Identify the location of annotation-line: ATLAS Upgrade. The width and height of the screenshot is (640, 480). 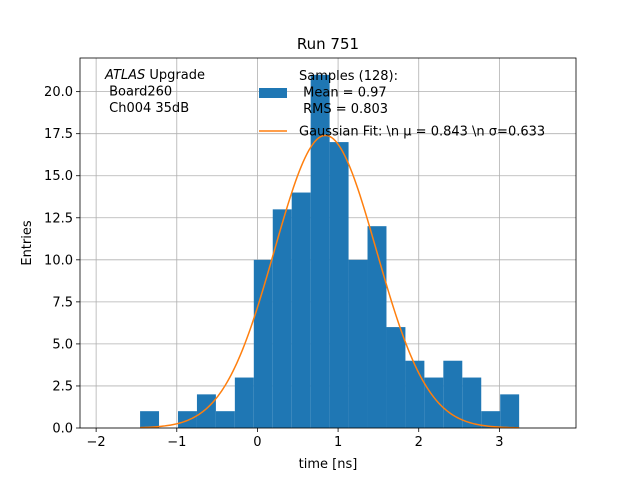
(154, 75).